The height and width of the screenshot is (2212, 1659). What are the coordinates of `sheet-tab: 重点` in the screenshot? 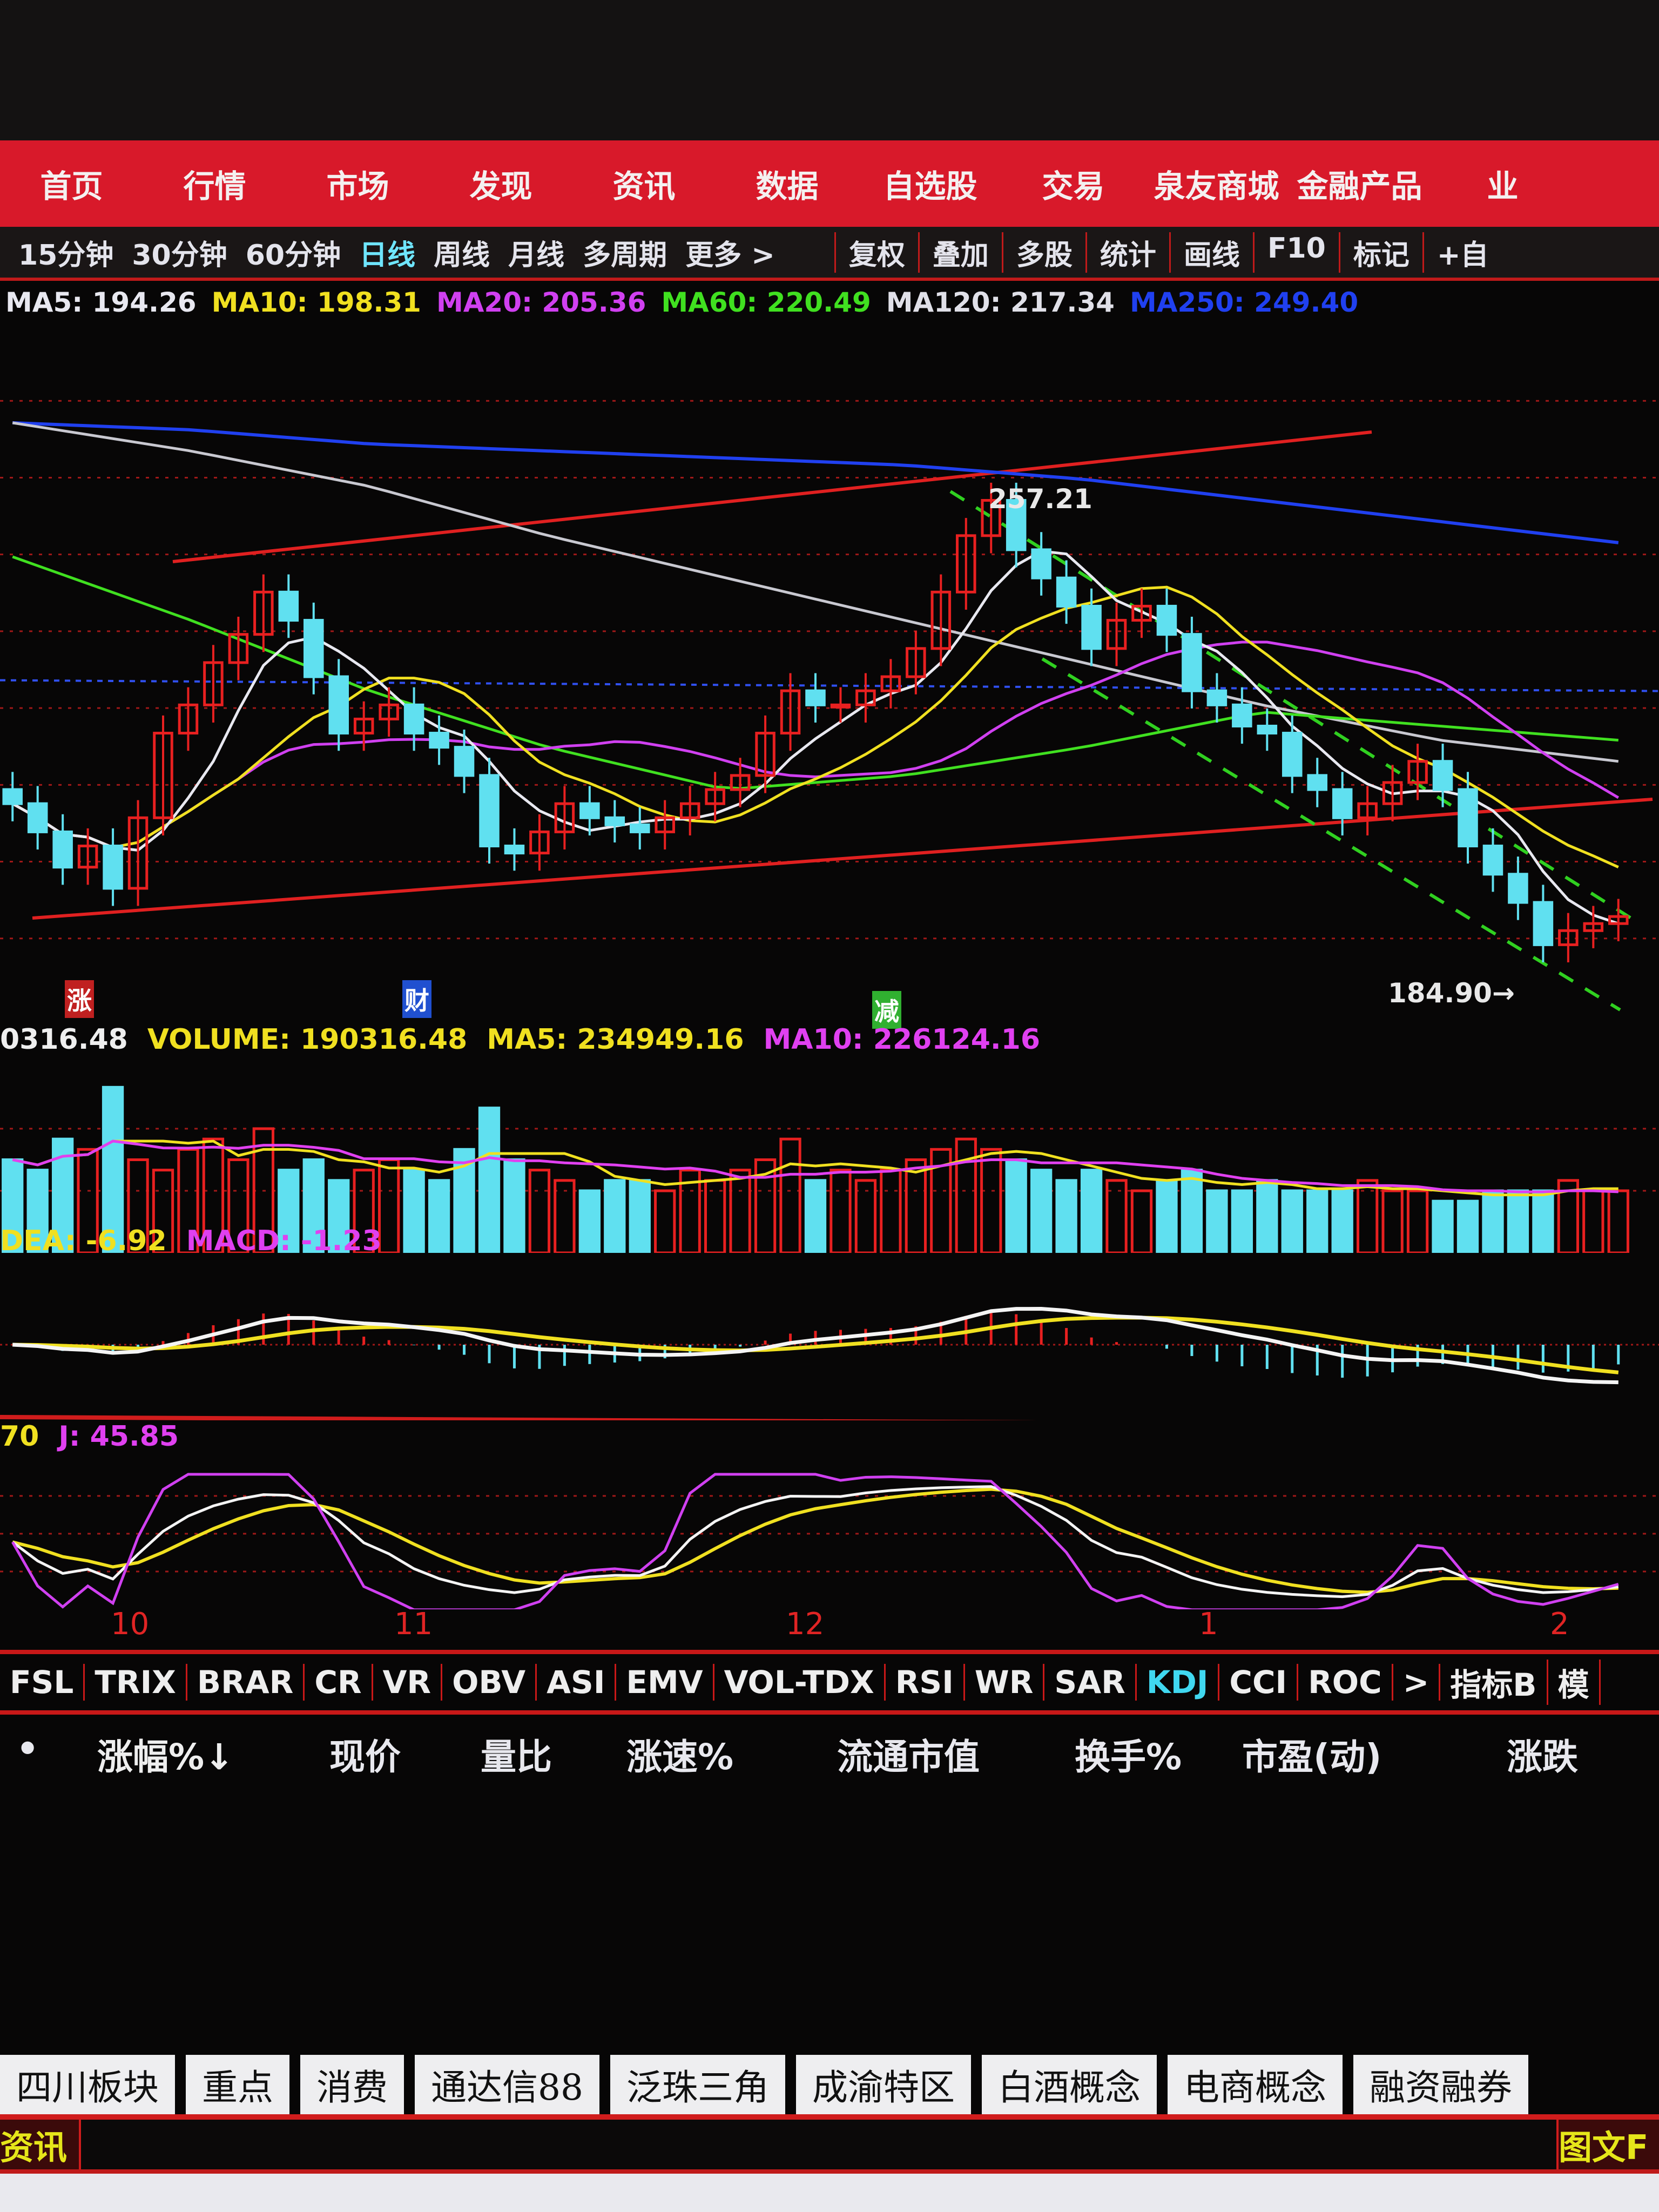 It's located at (237, 2084).